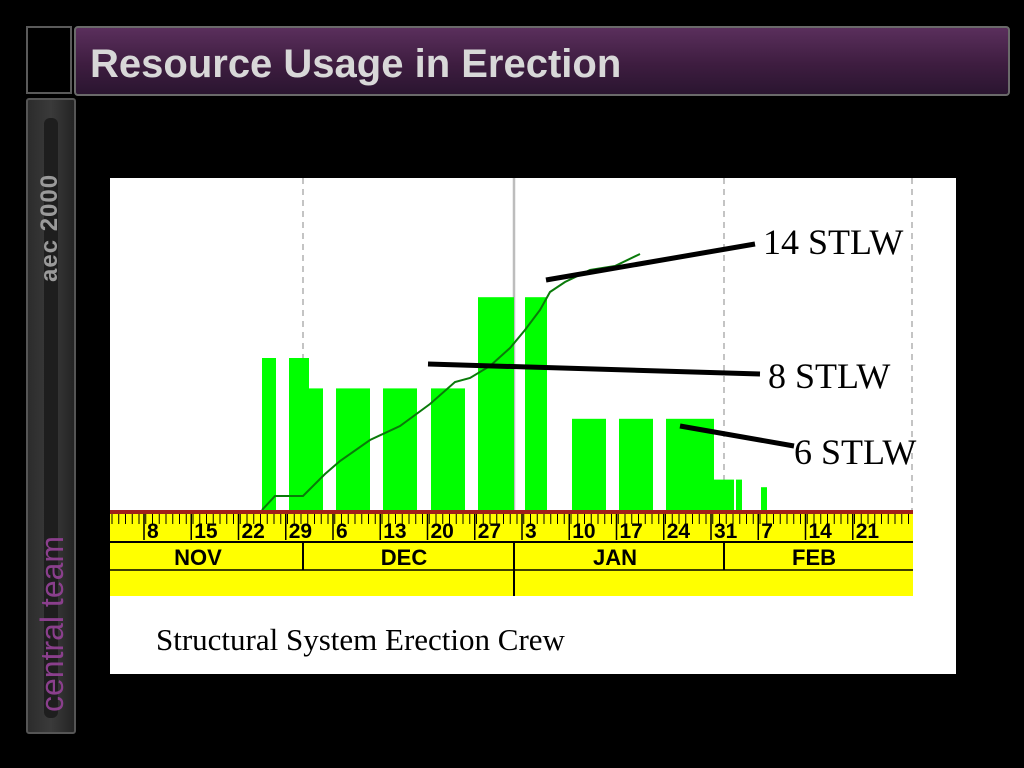  What do you see at coordinates (253, 531) in the screenshot?
I see `week-label-3: 22` at bounding box center [253, 531].